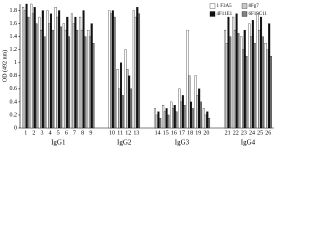 Image resolution: width=320 pixels, height=240 pixels. I want to click on legend-label: 4F11E1, so click(225, 14).